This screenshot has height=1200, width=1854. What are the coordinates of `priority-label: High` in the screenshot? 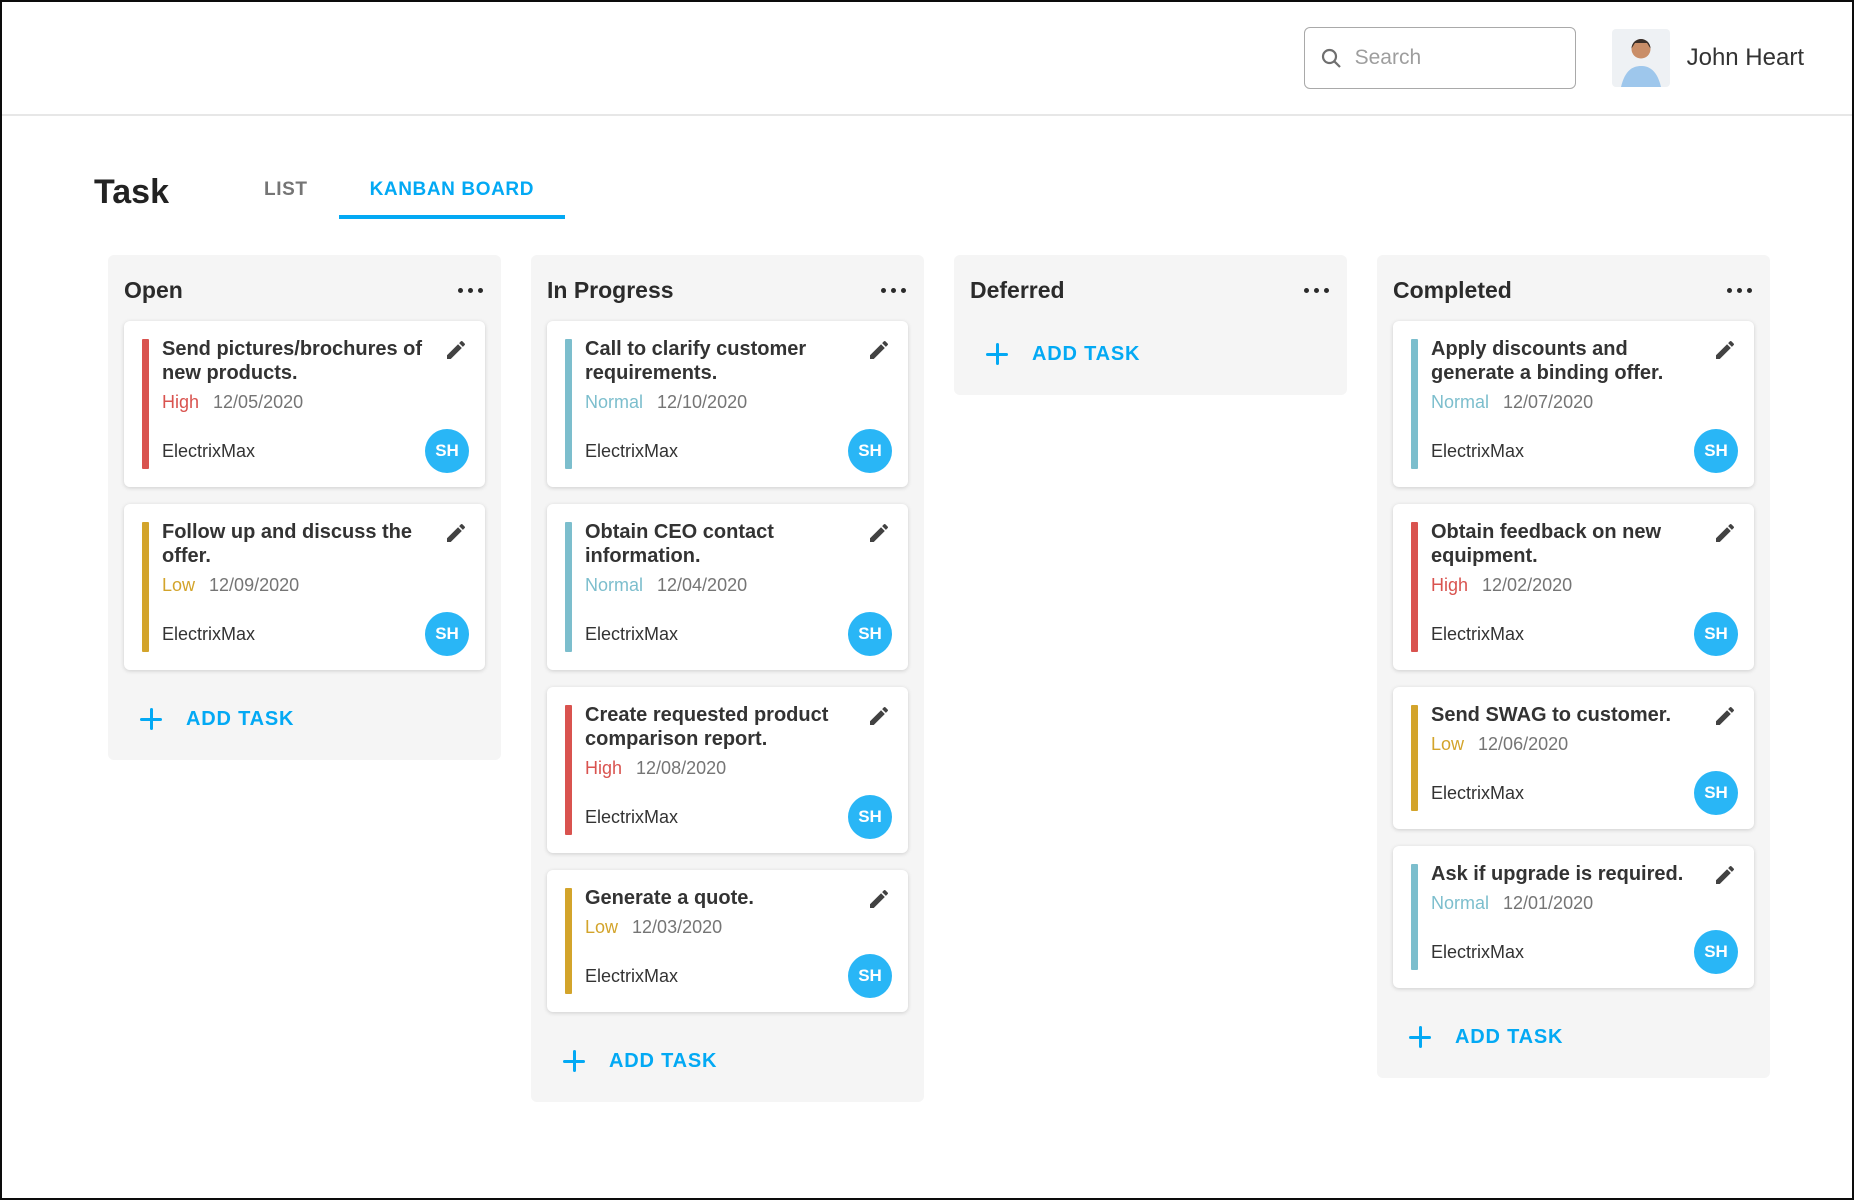 It's located at (1450, 585).